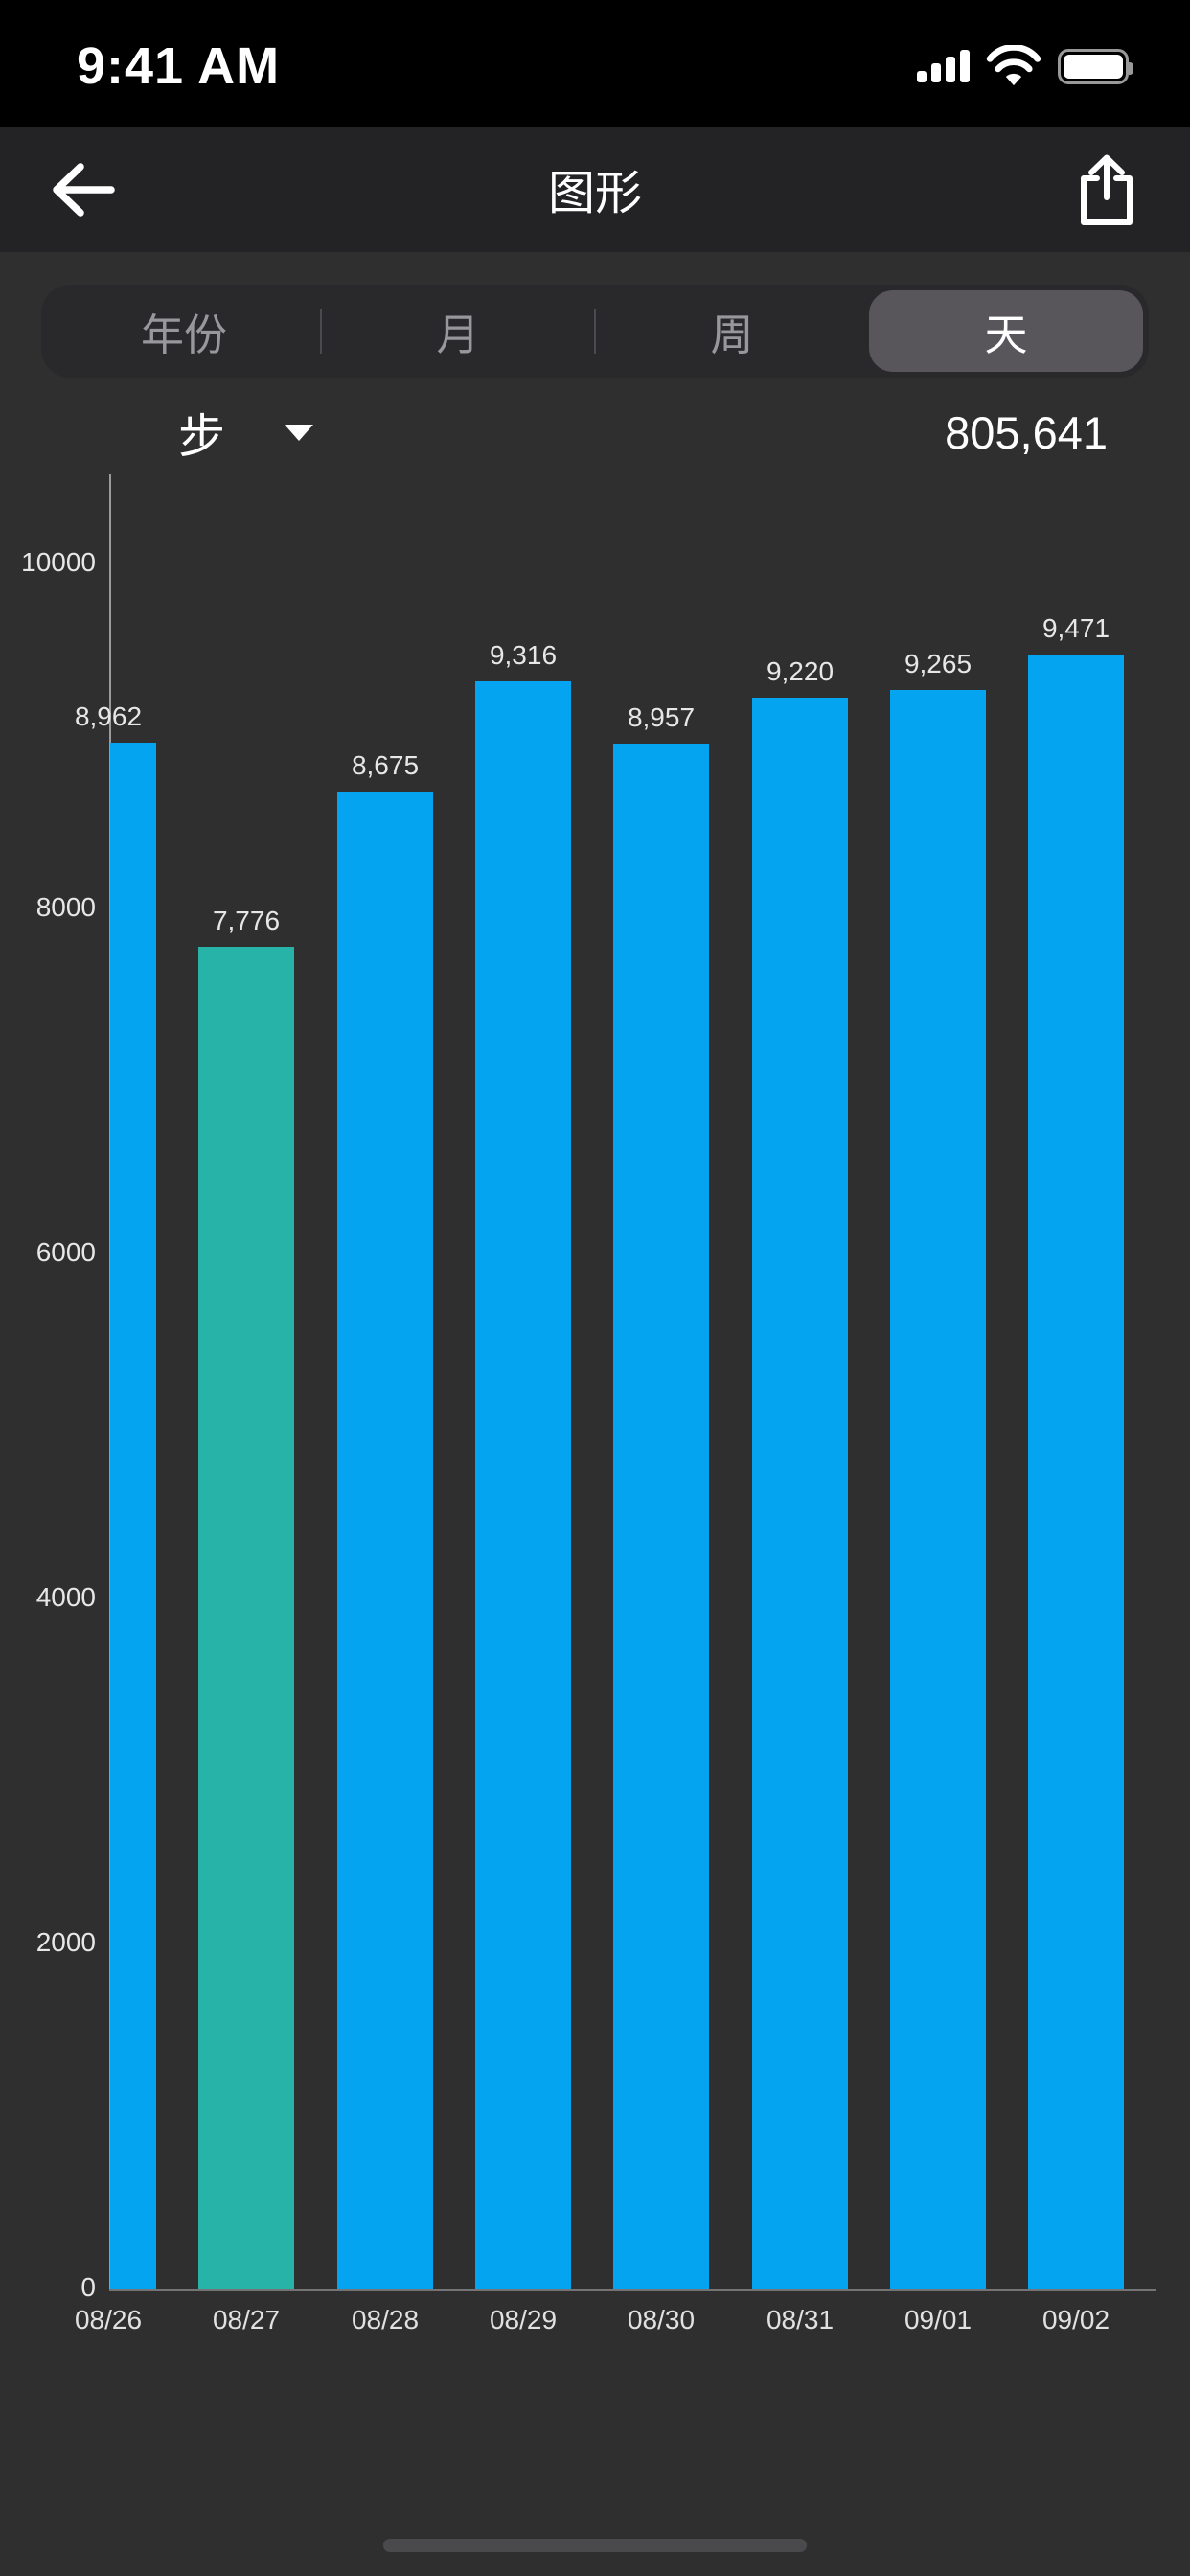 This screenshot has height=2576, width=1190. What do you see at coordinates (801, 2319) in the screenshot?
I see `x-axis-label: 08/31` at bounding box center [801, 2319].